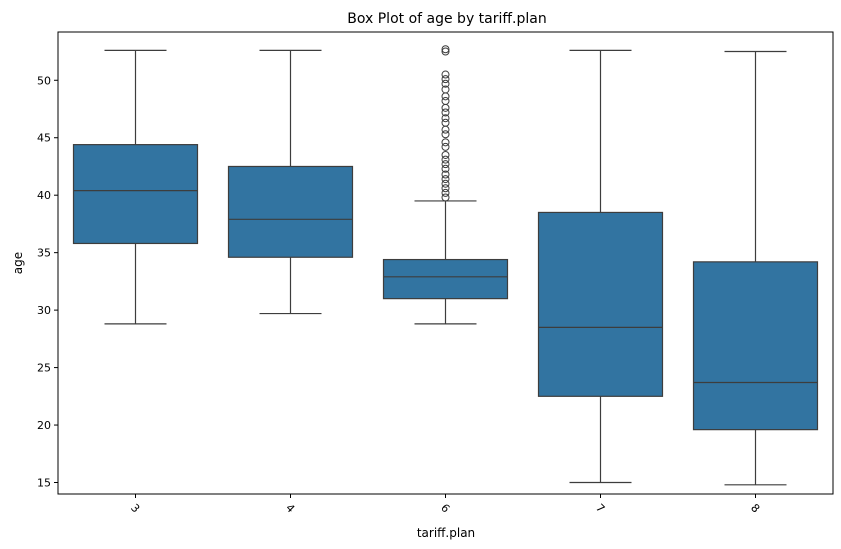  I want to click on y-tick-label: 45, so click(44, 138).